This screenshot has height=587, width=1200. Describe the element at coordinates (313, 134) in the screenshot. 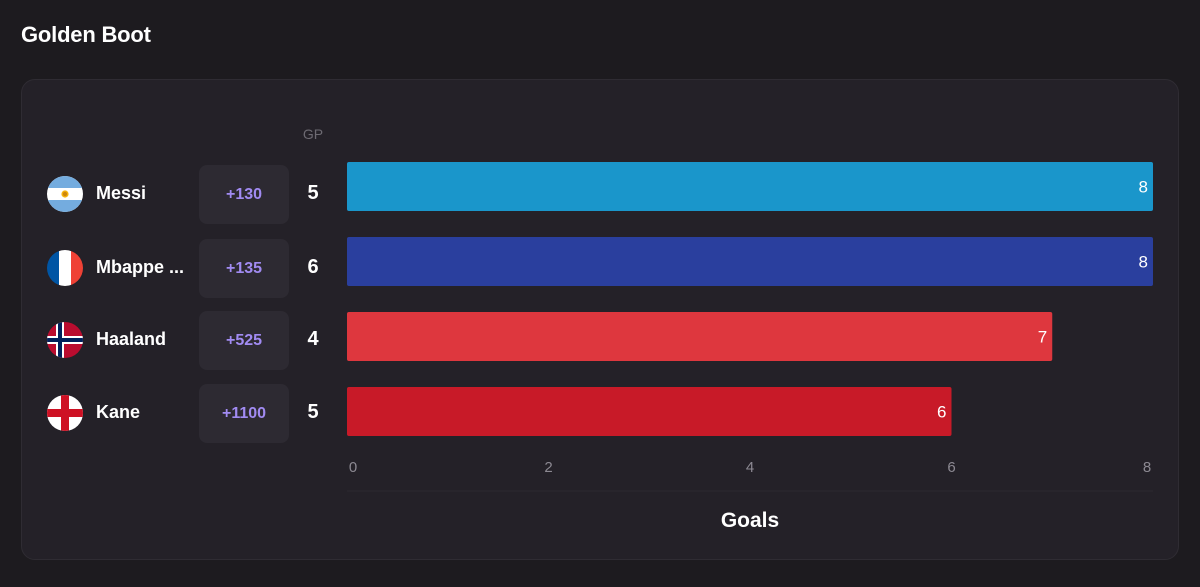

I see `gp-column-header: GP` at that location.